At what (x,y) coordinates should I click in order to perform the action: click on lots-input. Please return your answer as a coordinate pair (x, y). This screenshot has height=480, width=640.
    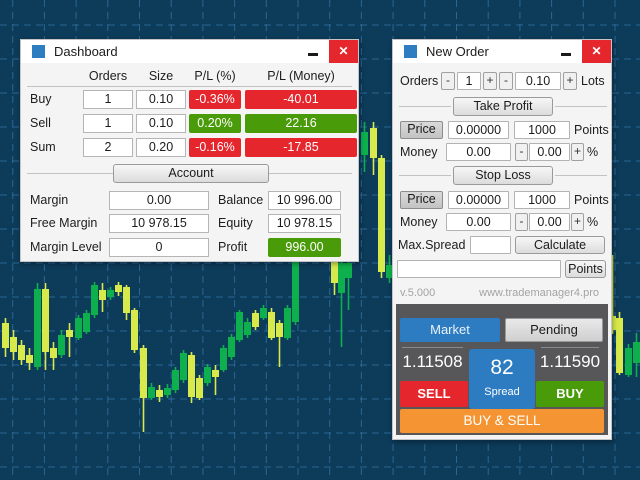
    Looking at the image, I should click on (538, 81).